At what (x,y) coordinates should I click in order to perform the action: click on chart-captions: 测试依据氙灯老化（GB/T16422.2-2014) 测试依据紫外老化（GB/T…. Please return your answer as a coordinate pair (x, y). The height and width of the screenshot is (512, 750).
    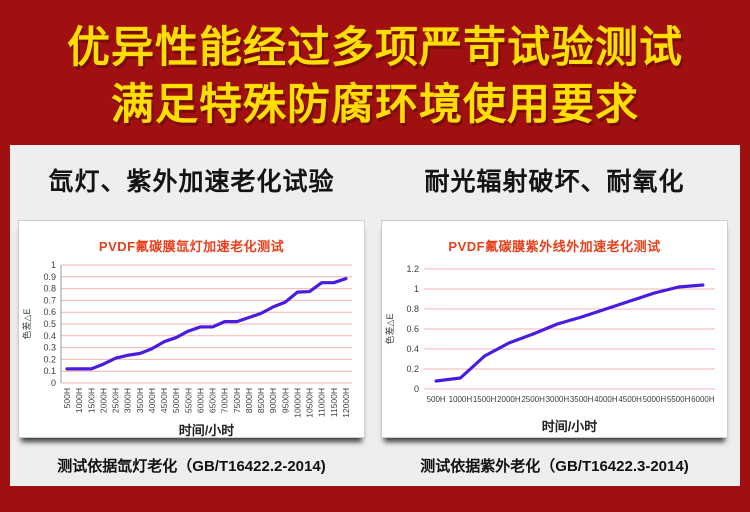
    Looking at the image, I should click on (375, 465).